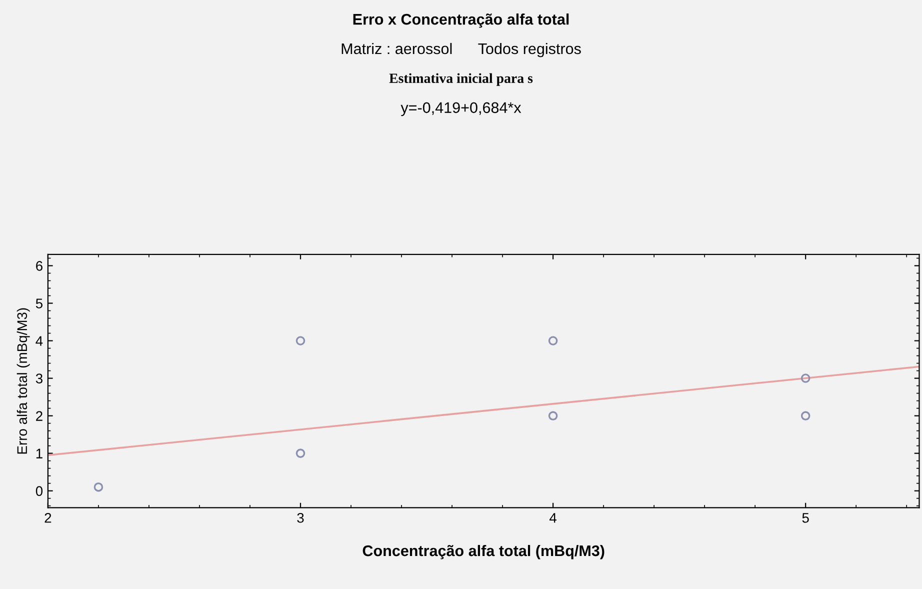 This screenshot has width=922, height=589. Describe the element at coordinates (39, 416) in the screenshot. I see `y-tick-label: 2` at that location.